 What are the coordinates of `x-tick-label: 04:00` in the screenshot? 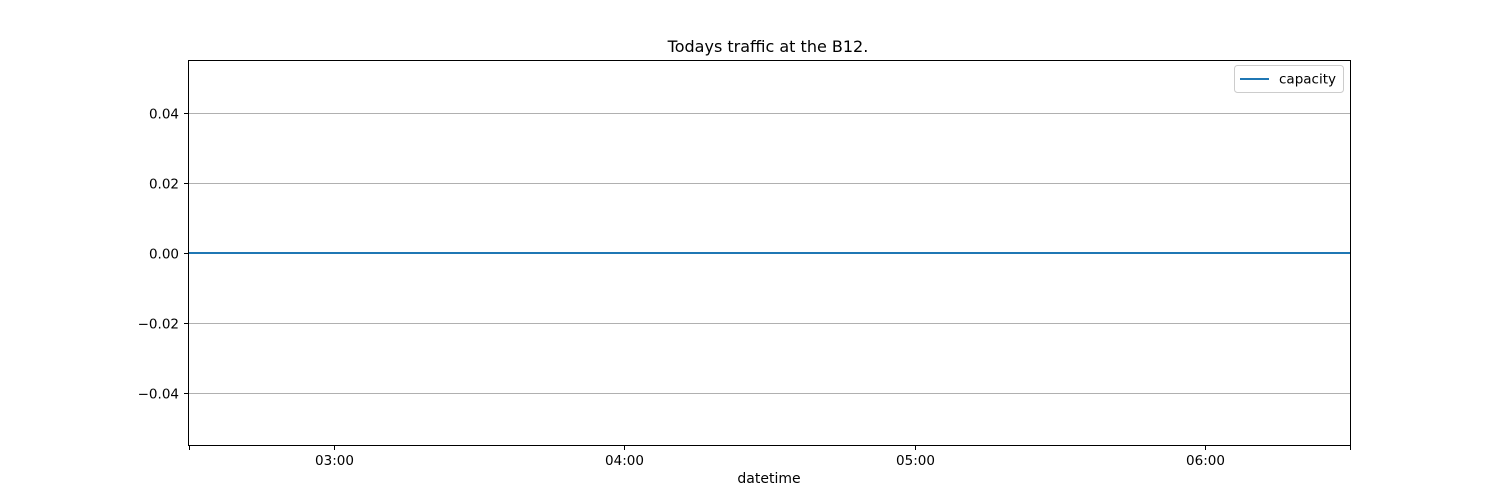 It's located at (624, 461).